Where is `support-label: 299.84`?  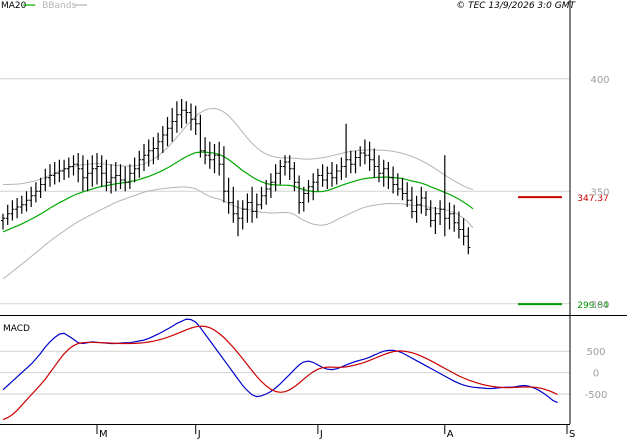
support-label: 299.84 is located at coordinates (593, 306).